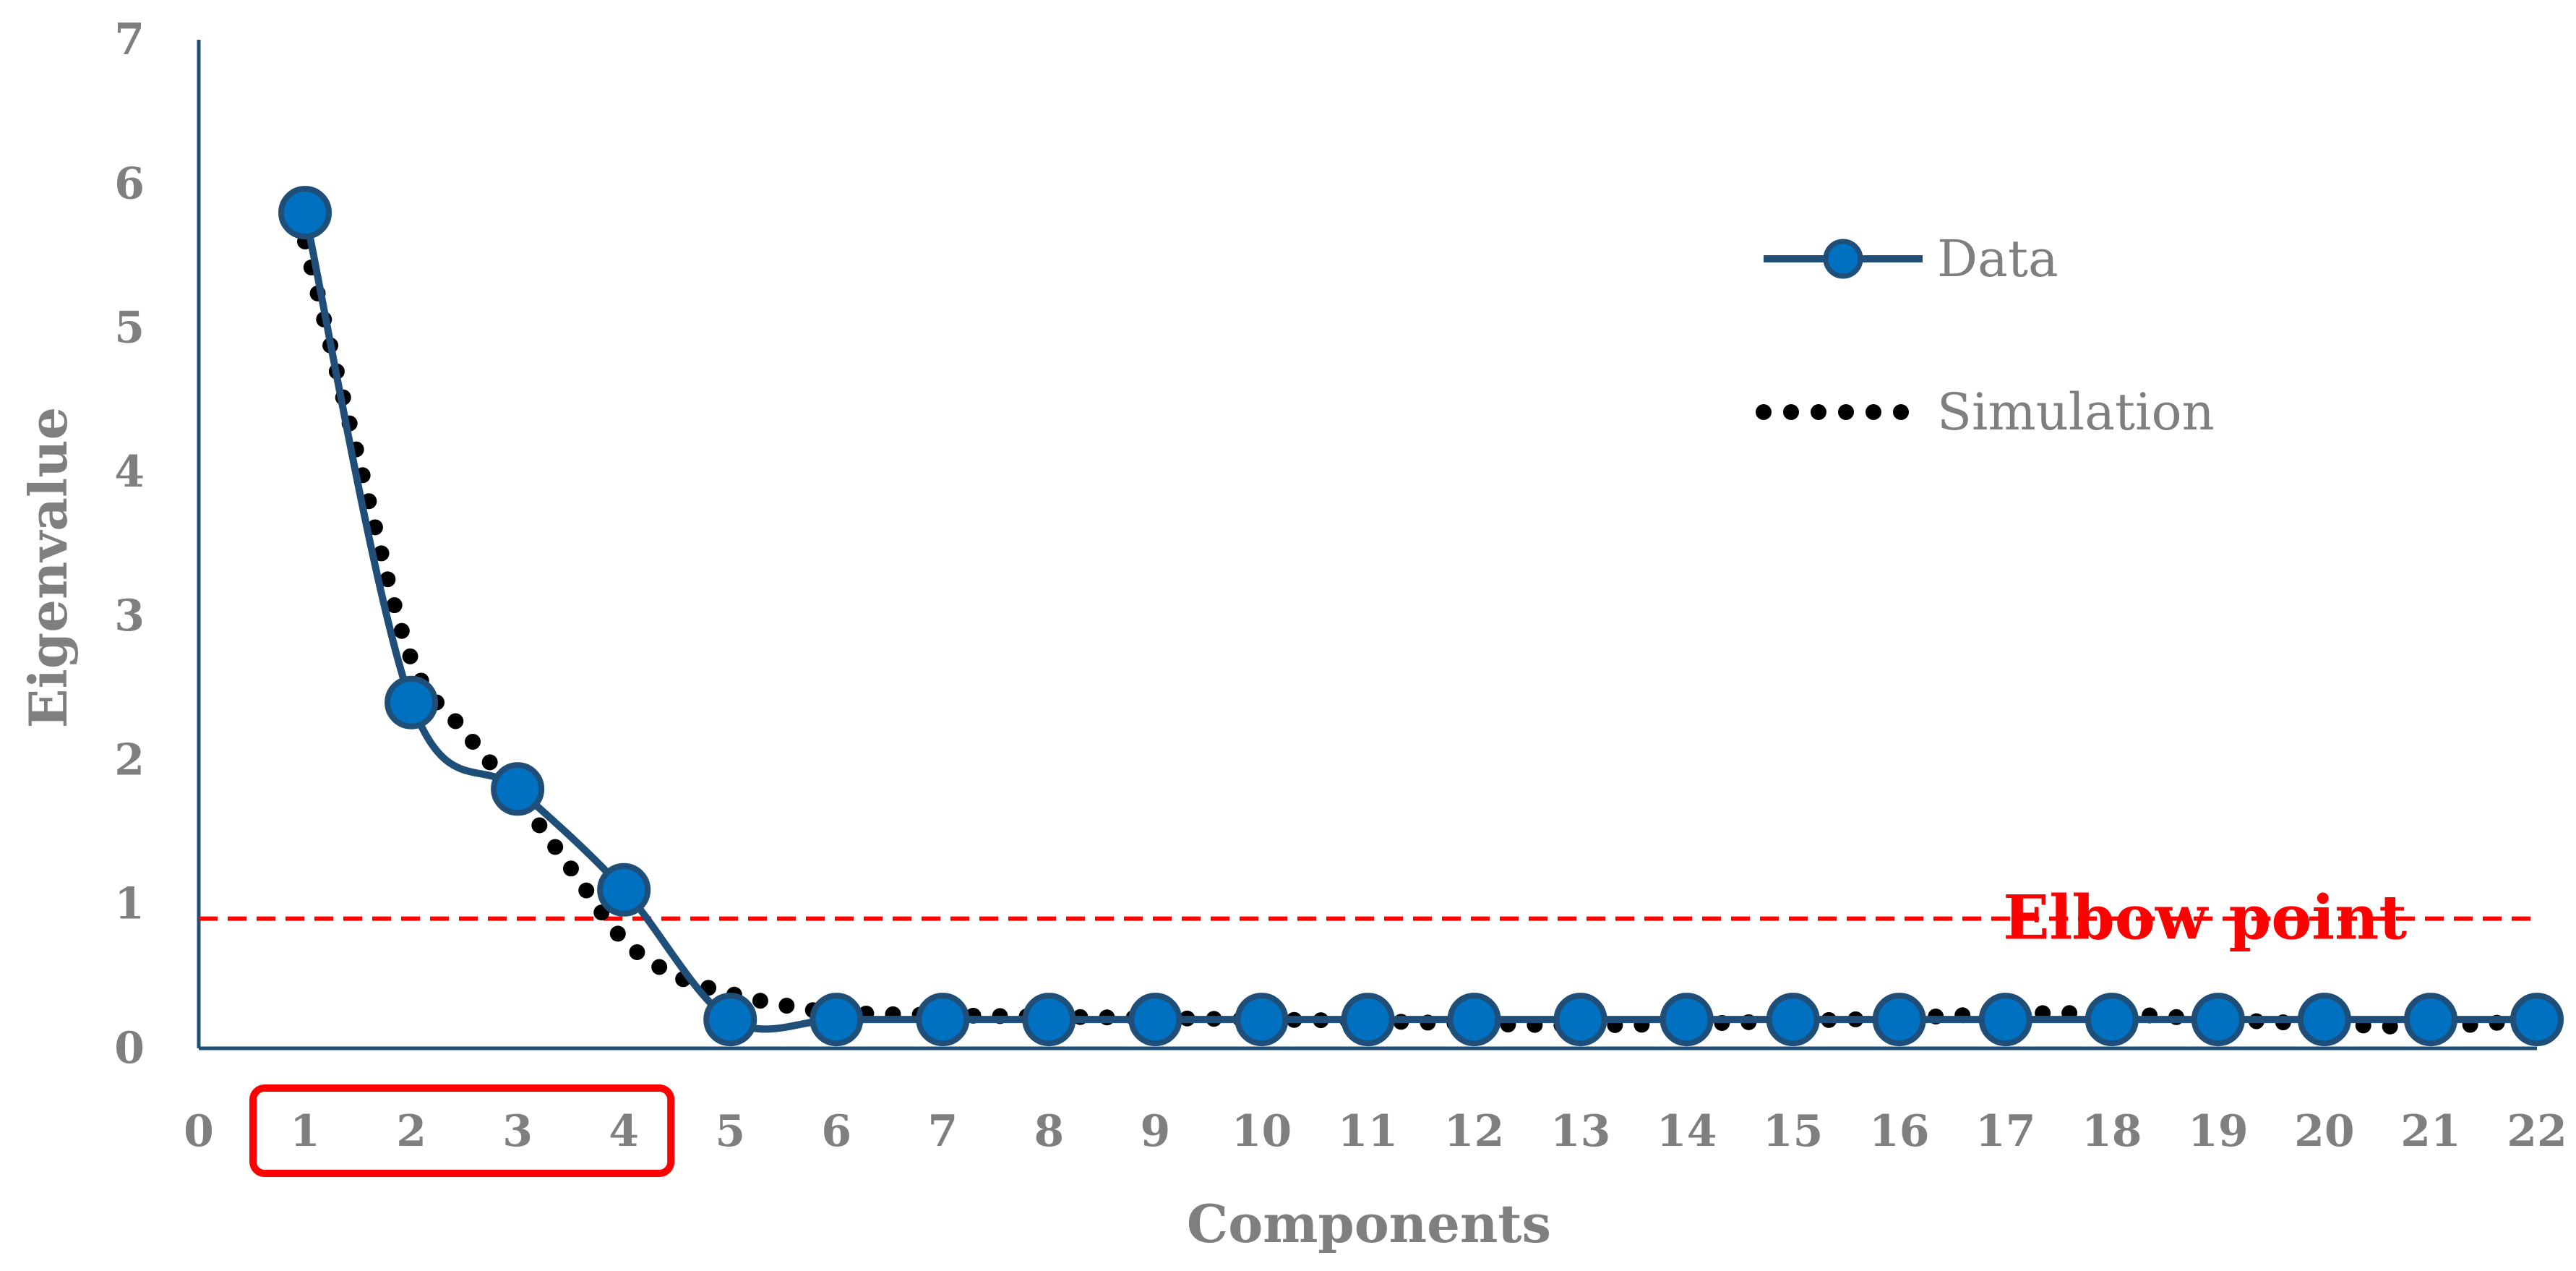 The width and height of the screenshot is (2576, 1271). I want to click on x-tick-label: 18, so click(2112, 1131).